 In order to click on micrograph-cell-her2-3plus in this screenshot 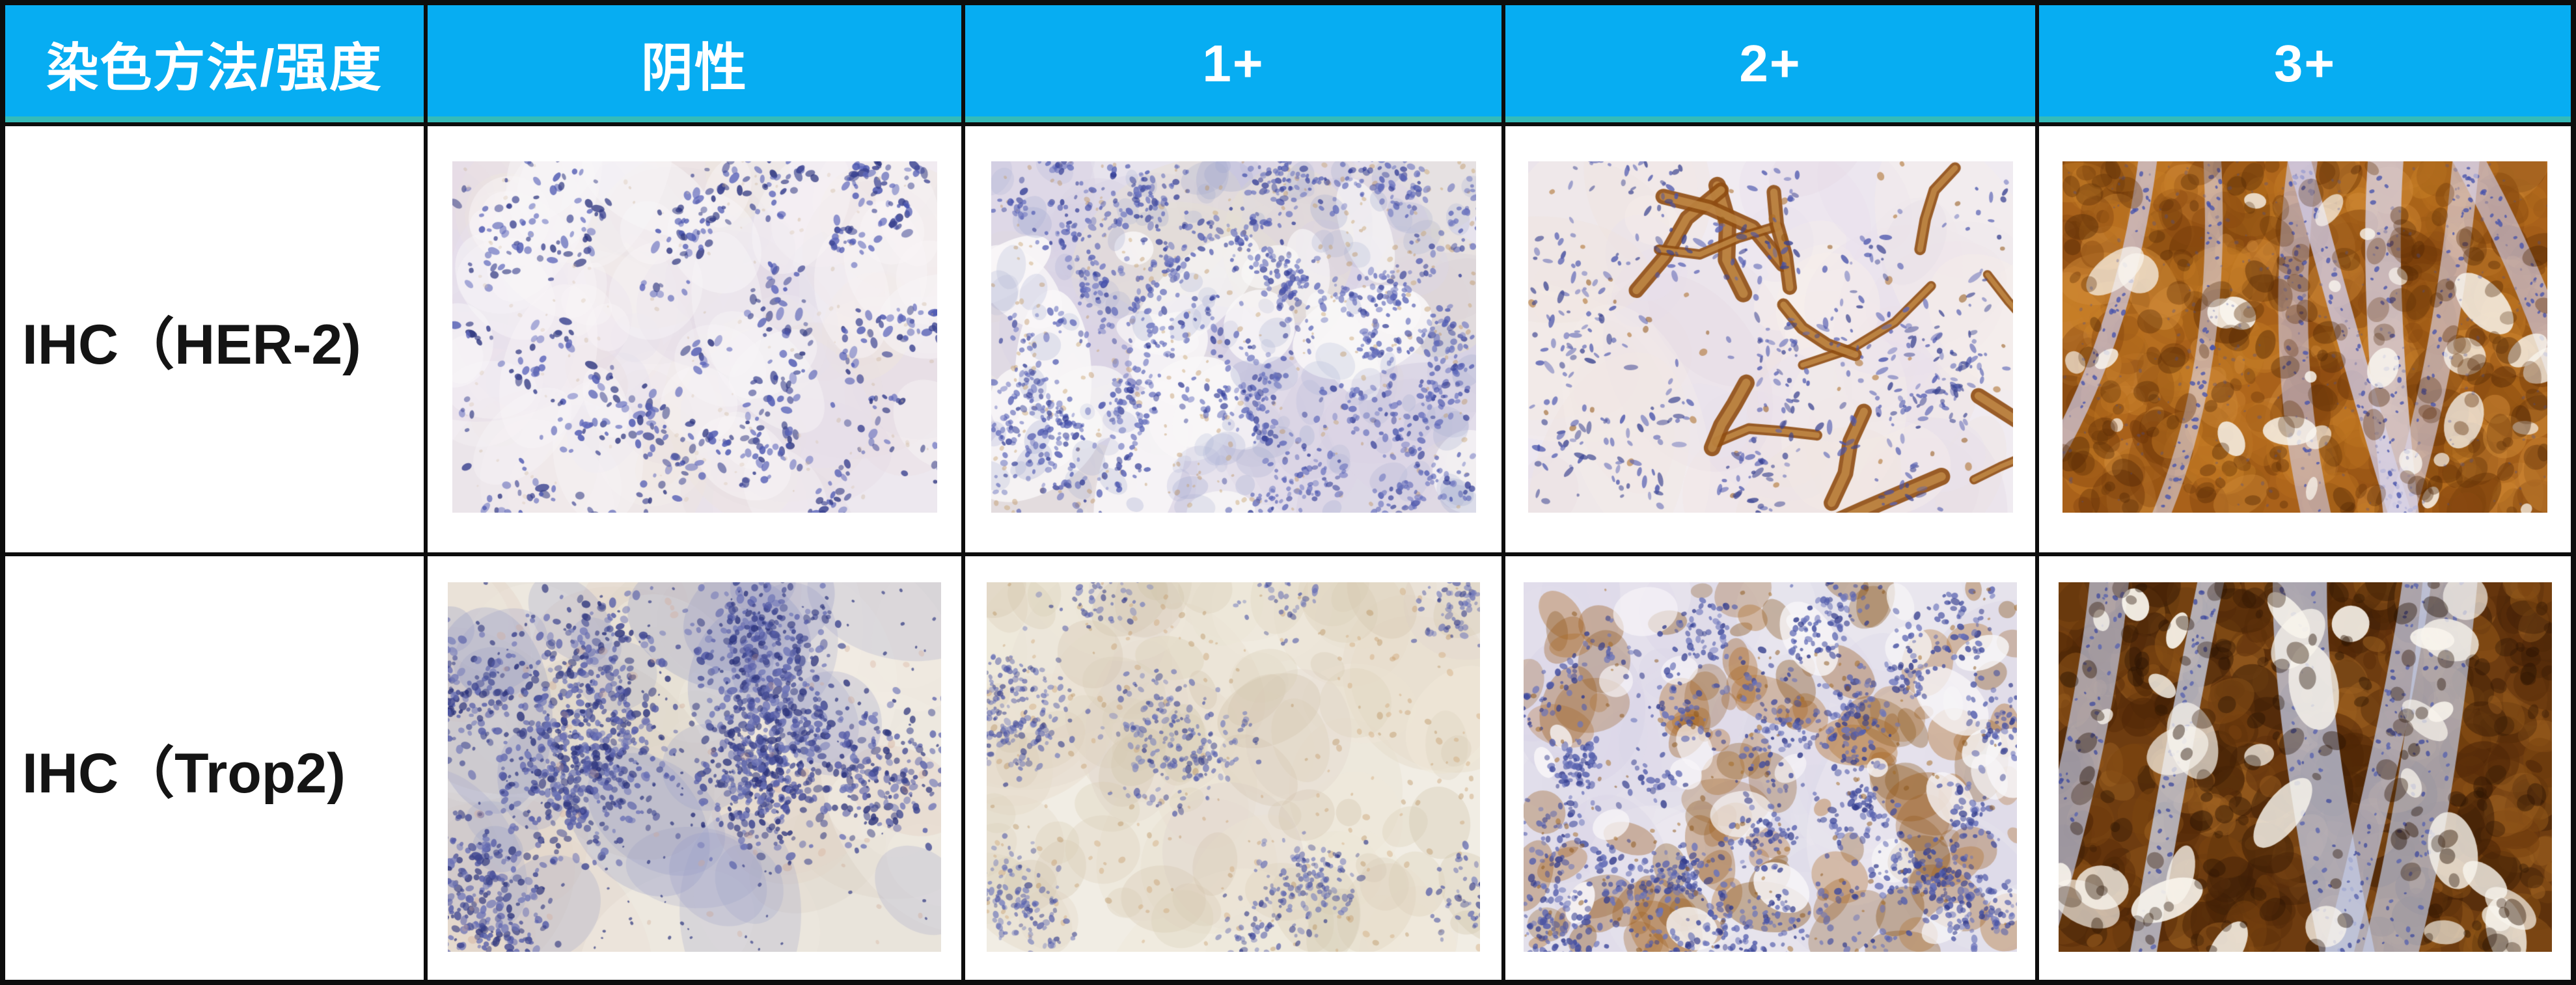, I will do `click(2305, 339)`.